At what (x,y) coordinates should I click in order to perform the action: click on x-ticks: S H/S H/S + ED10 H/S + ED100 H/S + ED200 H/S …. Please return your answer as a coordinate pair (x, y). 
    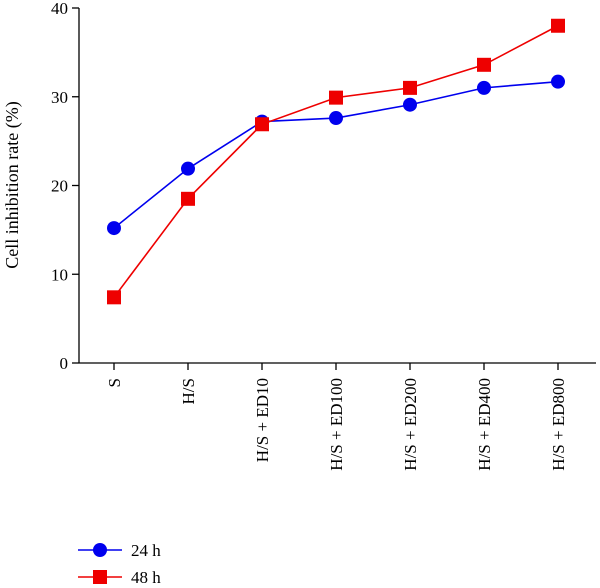
    Looking at the image, I should click on (336, 417).